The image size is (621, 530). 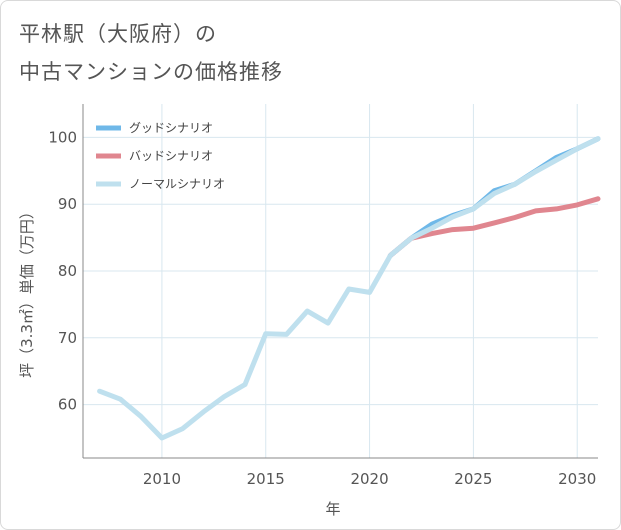 What do you see at coordinates (27, 291) in the screenshot?
I see `y-axis-title: 坪（3.3㎡）単価（万円）` at bounding box center [27, 291].